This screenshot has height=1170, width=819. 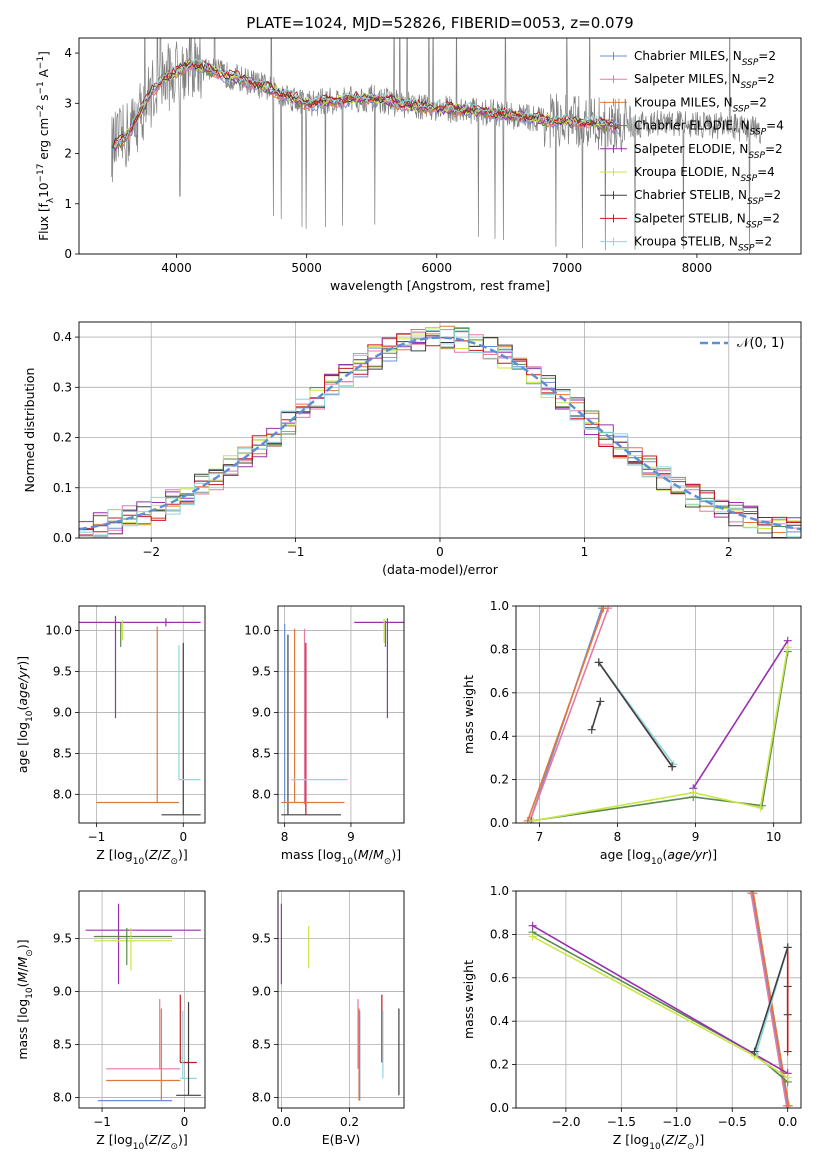 I want to click on y-tick-label: 4, so click(x=68, y=53).